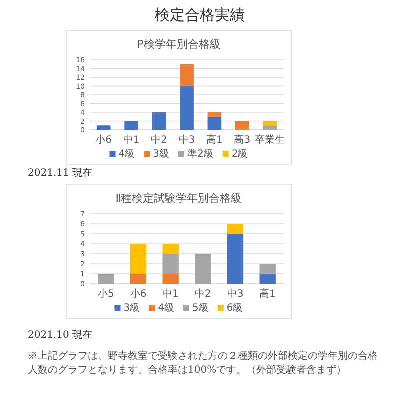 This screenshot has width=400, height=400. I want to click on text: 2021.11 現在, so click(61, 174).